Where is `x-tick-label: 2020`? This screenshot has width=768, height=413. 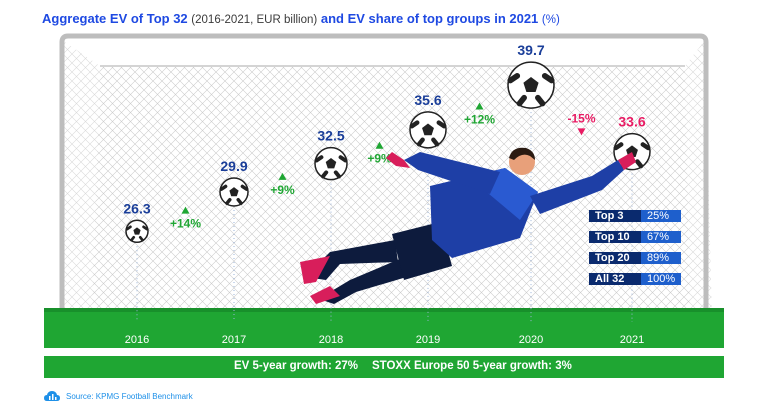 x-tick-label: 2020 is located at coordinates (531, 340).